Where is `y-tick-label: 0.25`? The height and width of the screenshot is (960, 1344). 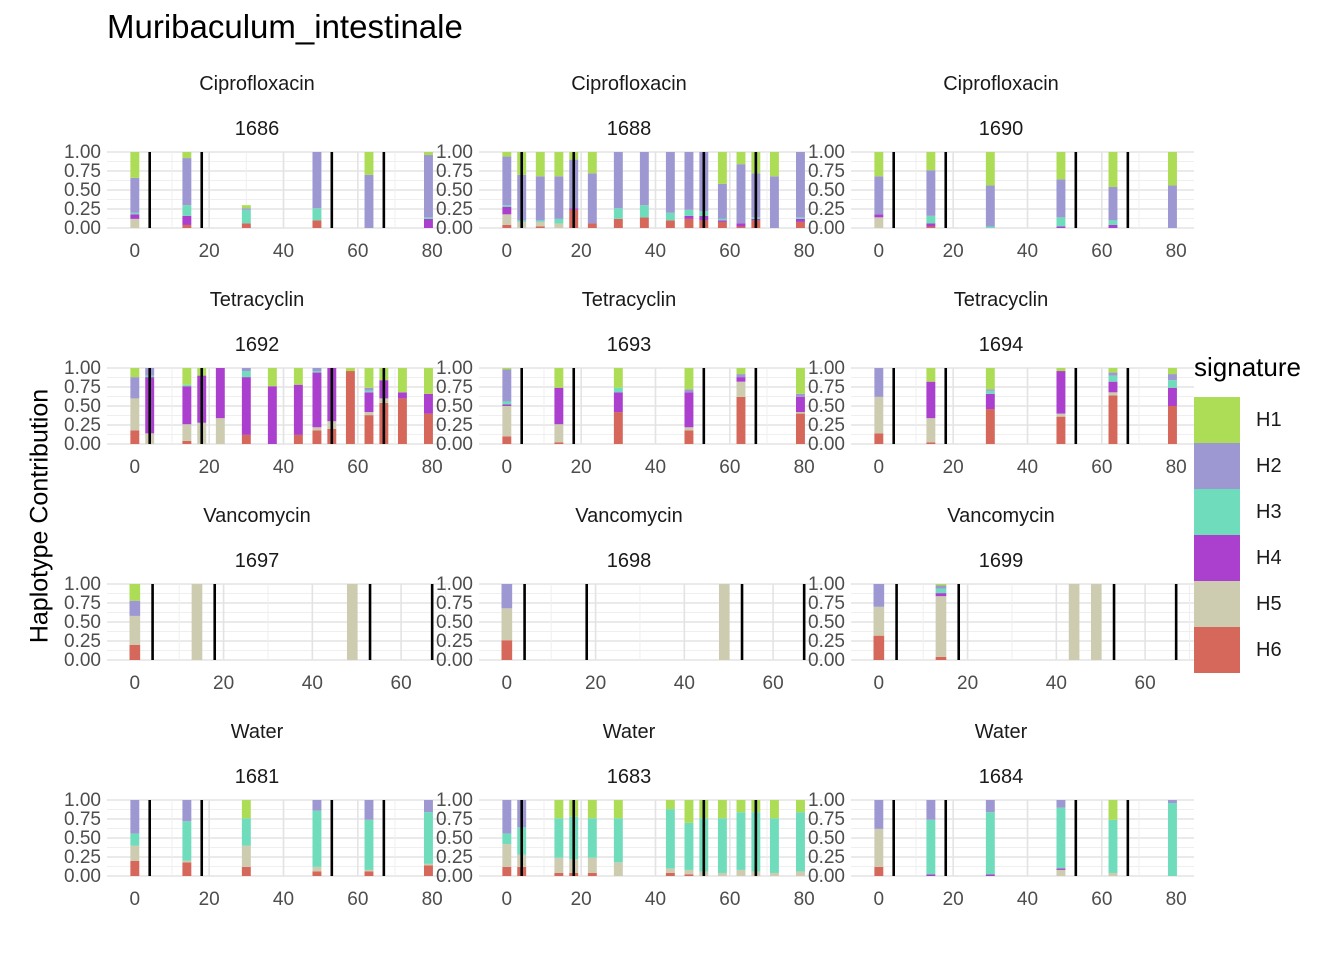
y-tick-label: 0.25 is located at coordinates (826, 425).